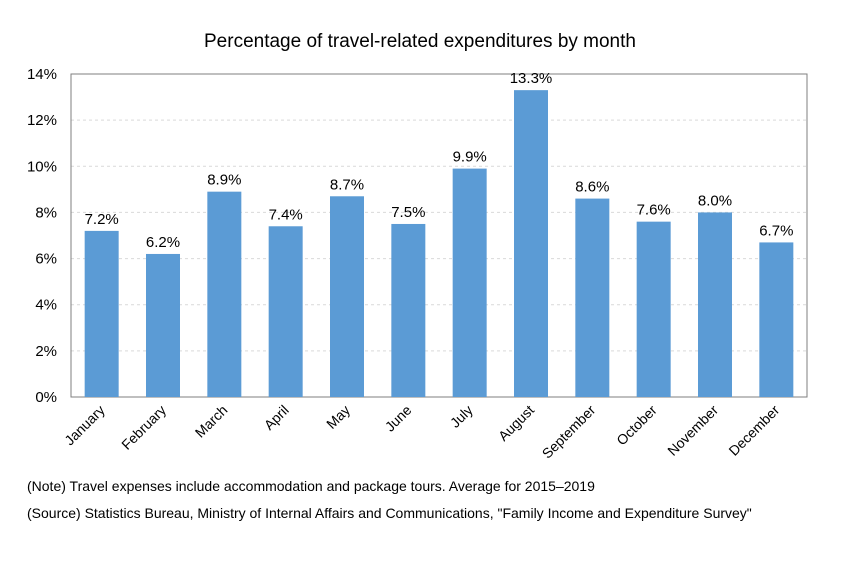  What do you see at coordinates (776, 230) in the screenshot?
I see `bar-data-label: 6.7%` at bounding box center [776, 230].